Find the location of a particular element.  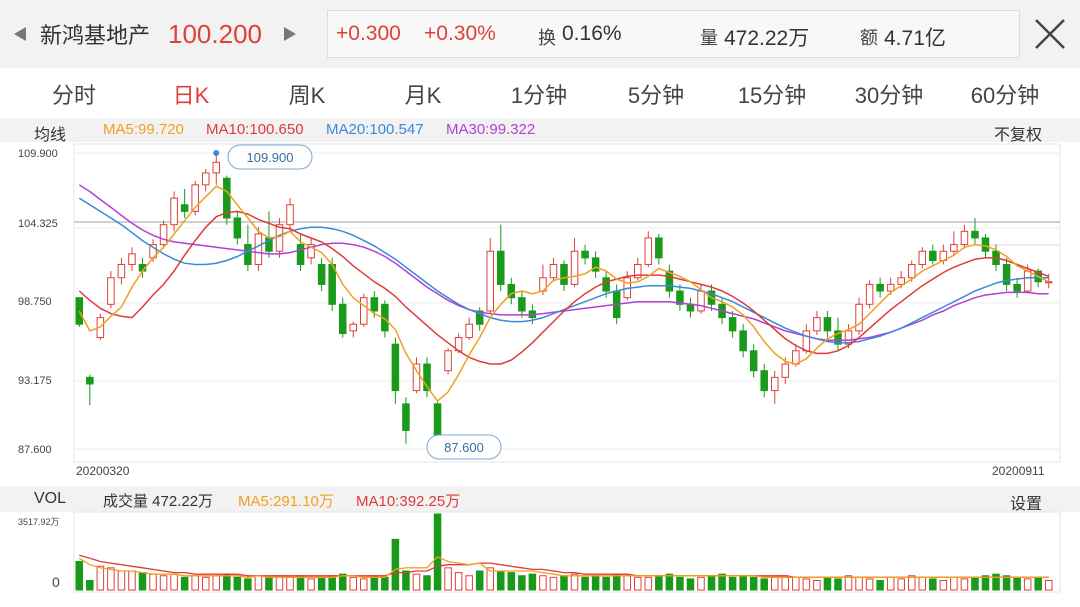

tab-intraday: 分时 is located at coordinates (74, 95).